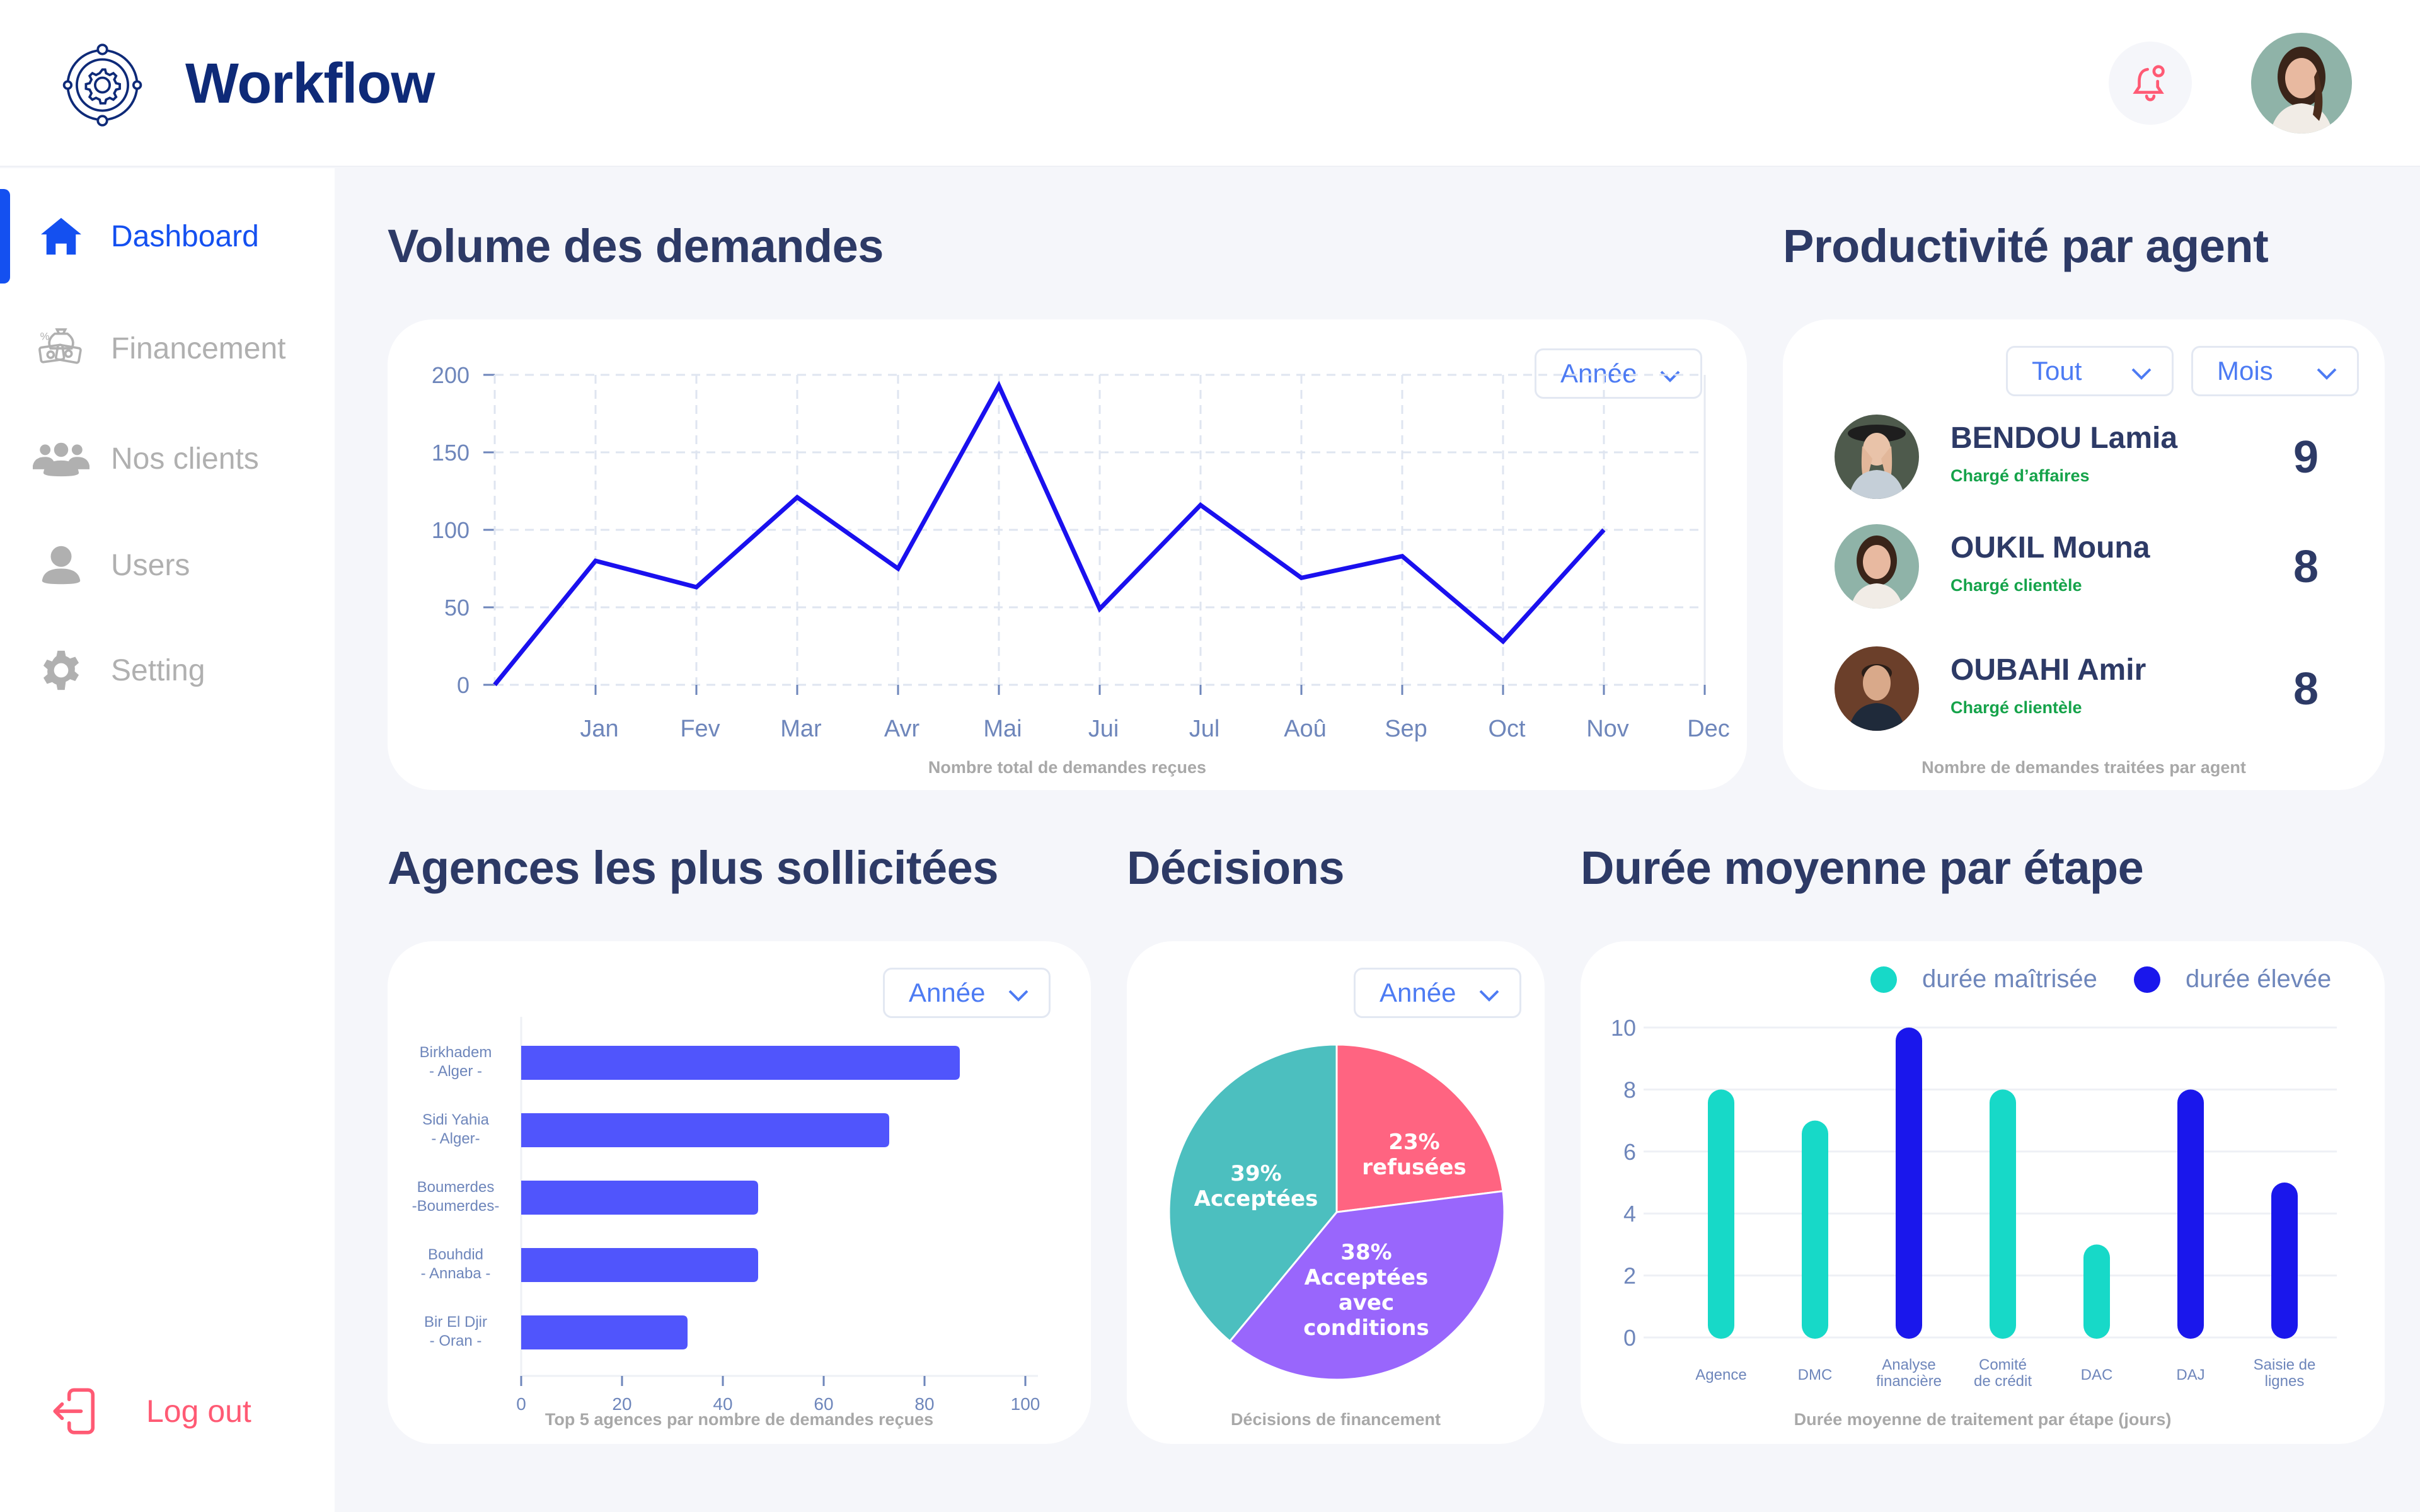 The height and width of the screenshot is (1512, 2420). I want to click on agent-role: Chargé clientèle, so click(2016, 585).